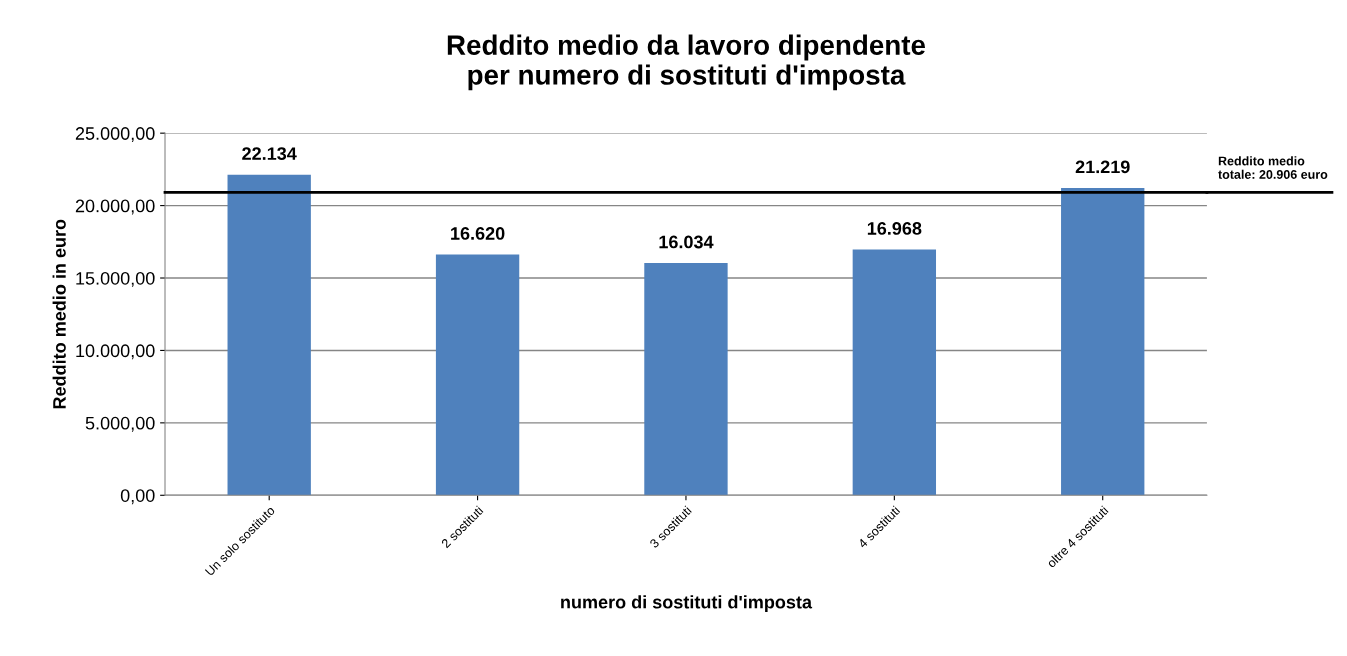  I want to click on chart-title: Reddito medio da lavoro dipendente per numero di sostituti d'imposta, so click(686, 62).